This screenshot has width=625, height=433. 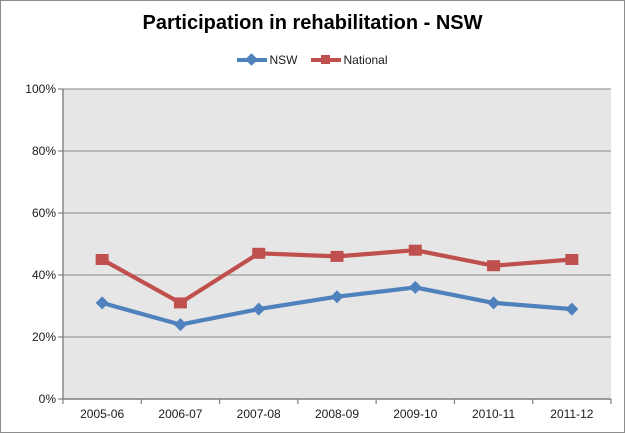 I want to click on legend-item-national: National, so click(x=349, y=60).